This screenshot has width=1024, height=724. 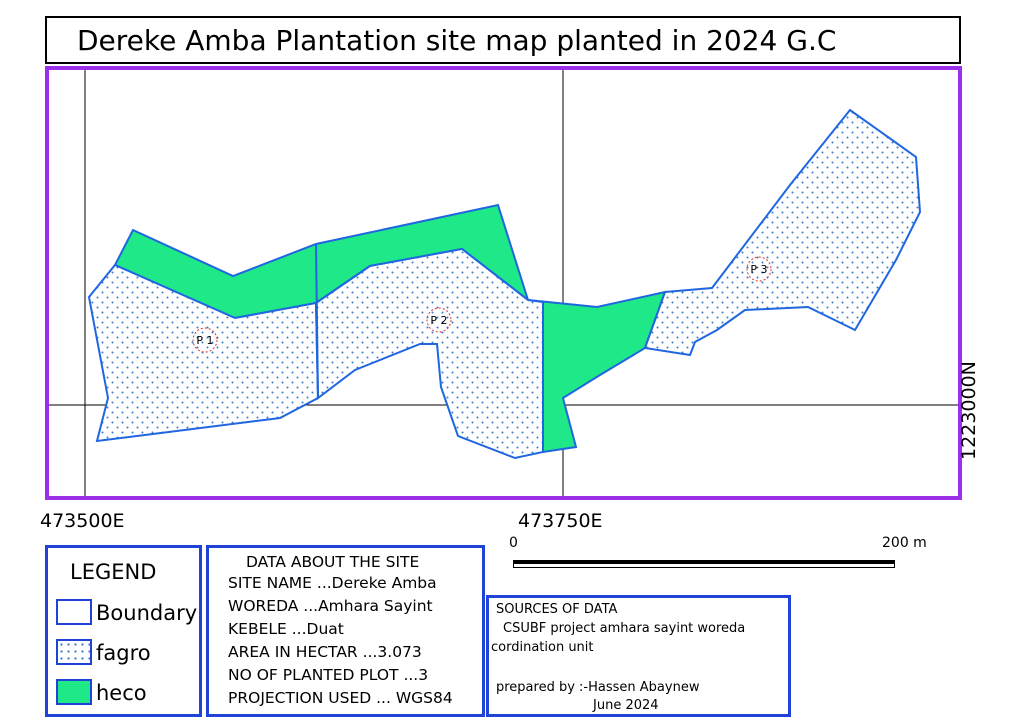 I want to click on plot-label-p1-text: P 1, so click(x=204, y=340).